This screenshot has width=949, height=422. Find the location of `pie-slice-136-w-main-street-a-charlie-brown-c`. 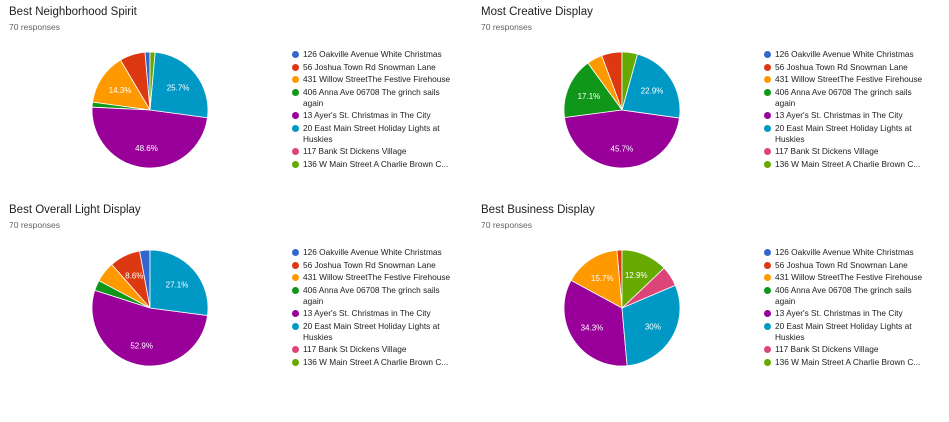

pie-slice-136-w-main-street-a-charlie-brown-c is located at coordinates (643, 279).